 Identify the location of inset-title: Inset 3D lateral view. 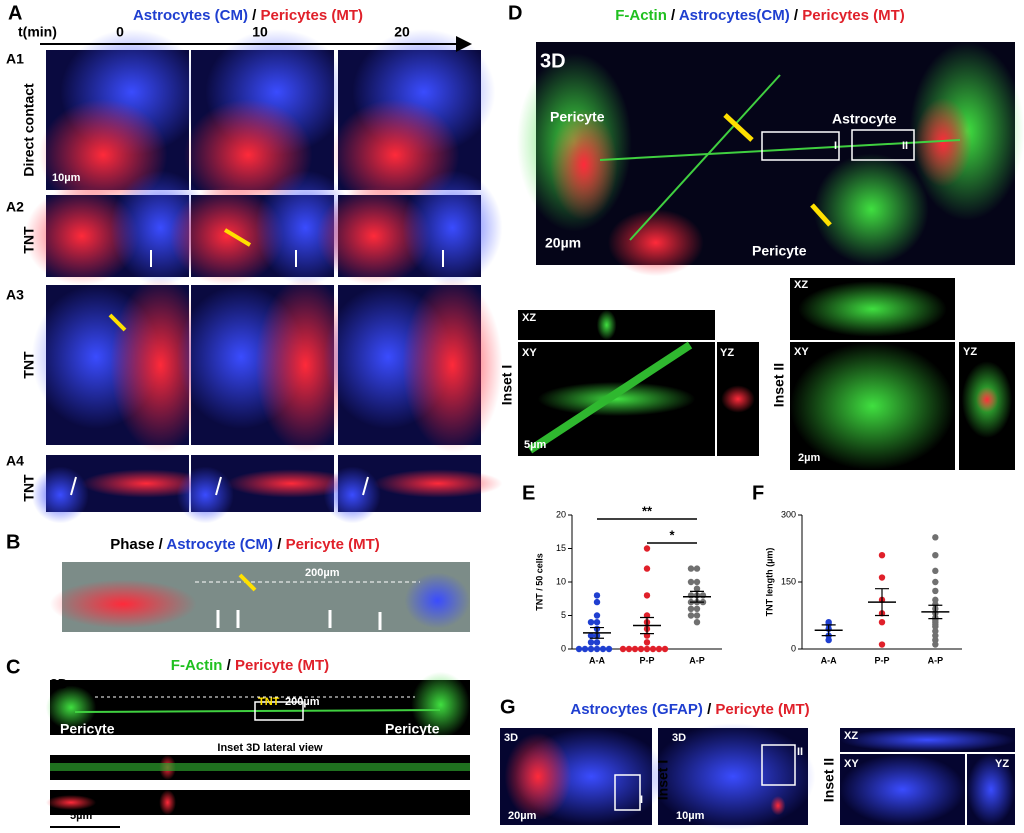
(270, 748).